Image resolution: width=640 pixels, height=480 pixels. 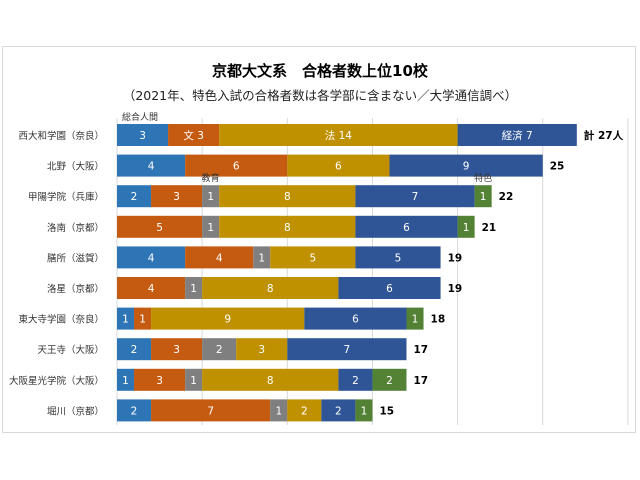 What do you see at coordinates (61, 320) in the screenshot?
I see `category-label: 東大寺学園（奈良）` at bounding box center [61, 320].